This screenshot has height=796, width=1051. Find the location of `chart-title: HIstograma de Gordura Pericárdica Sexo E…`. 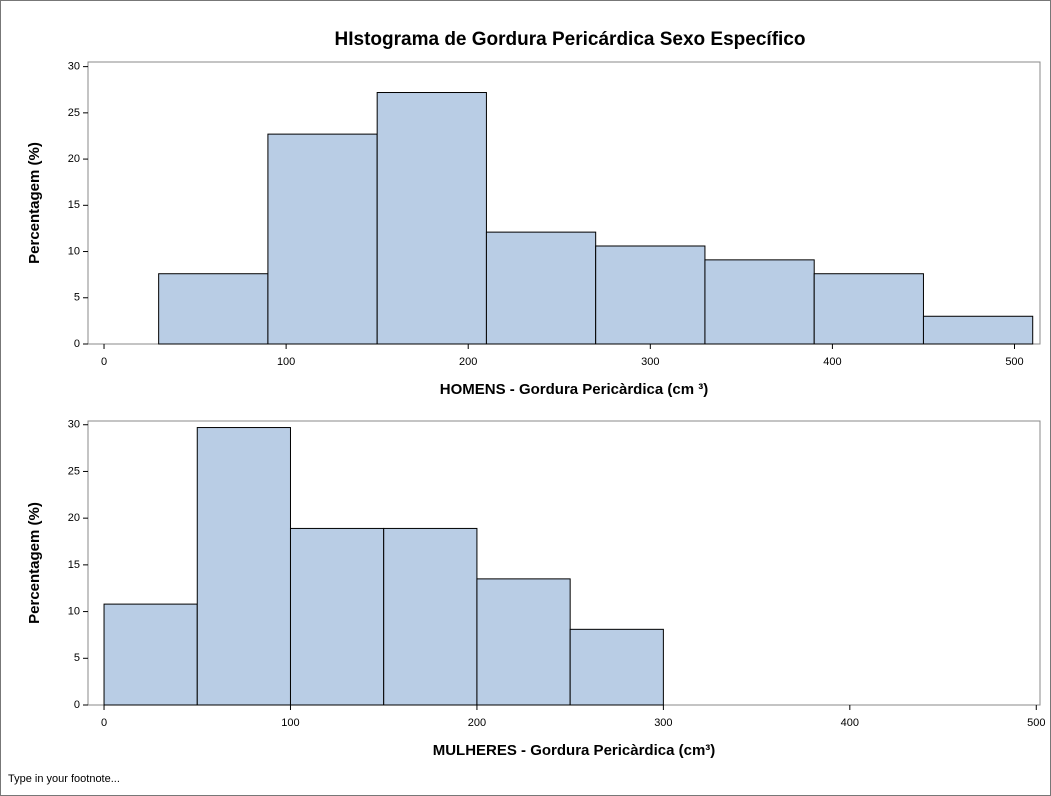

chart-title: HIstograma de Gordura Pericárdica Sexo E… is located at coordinates (570, 39).